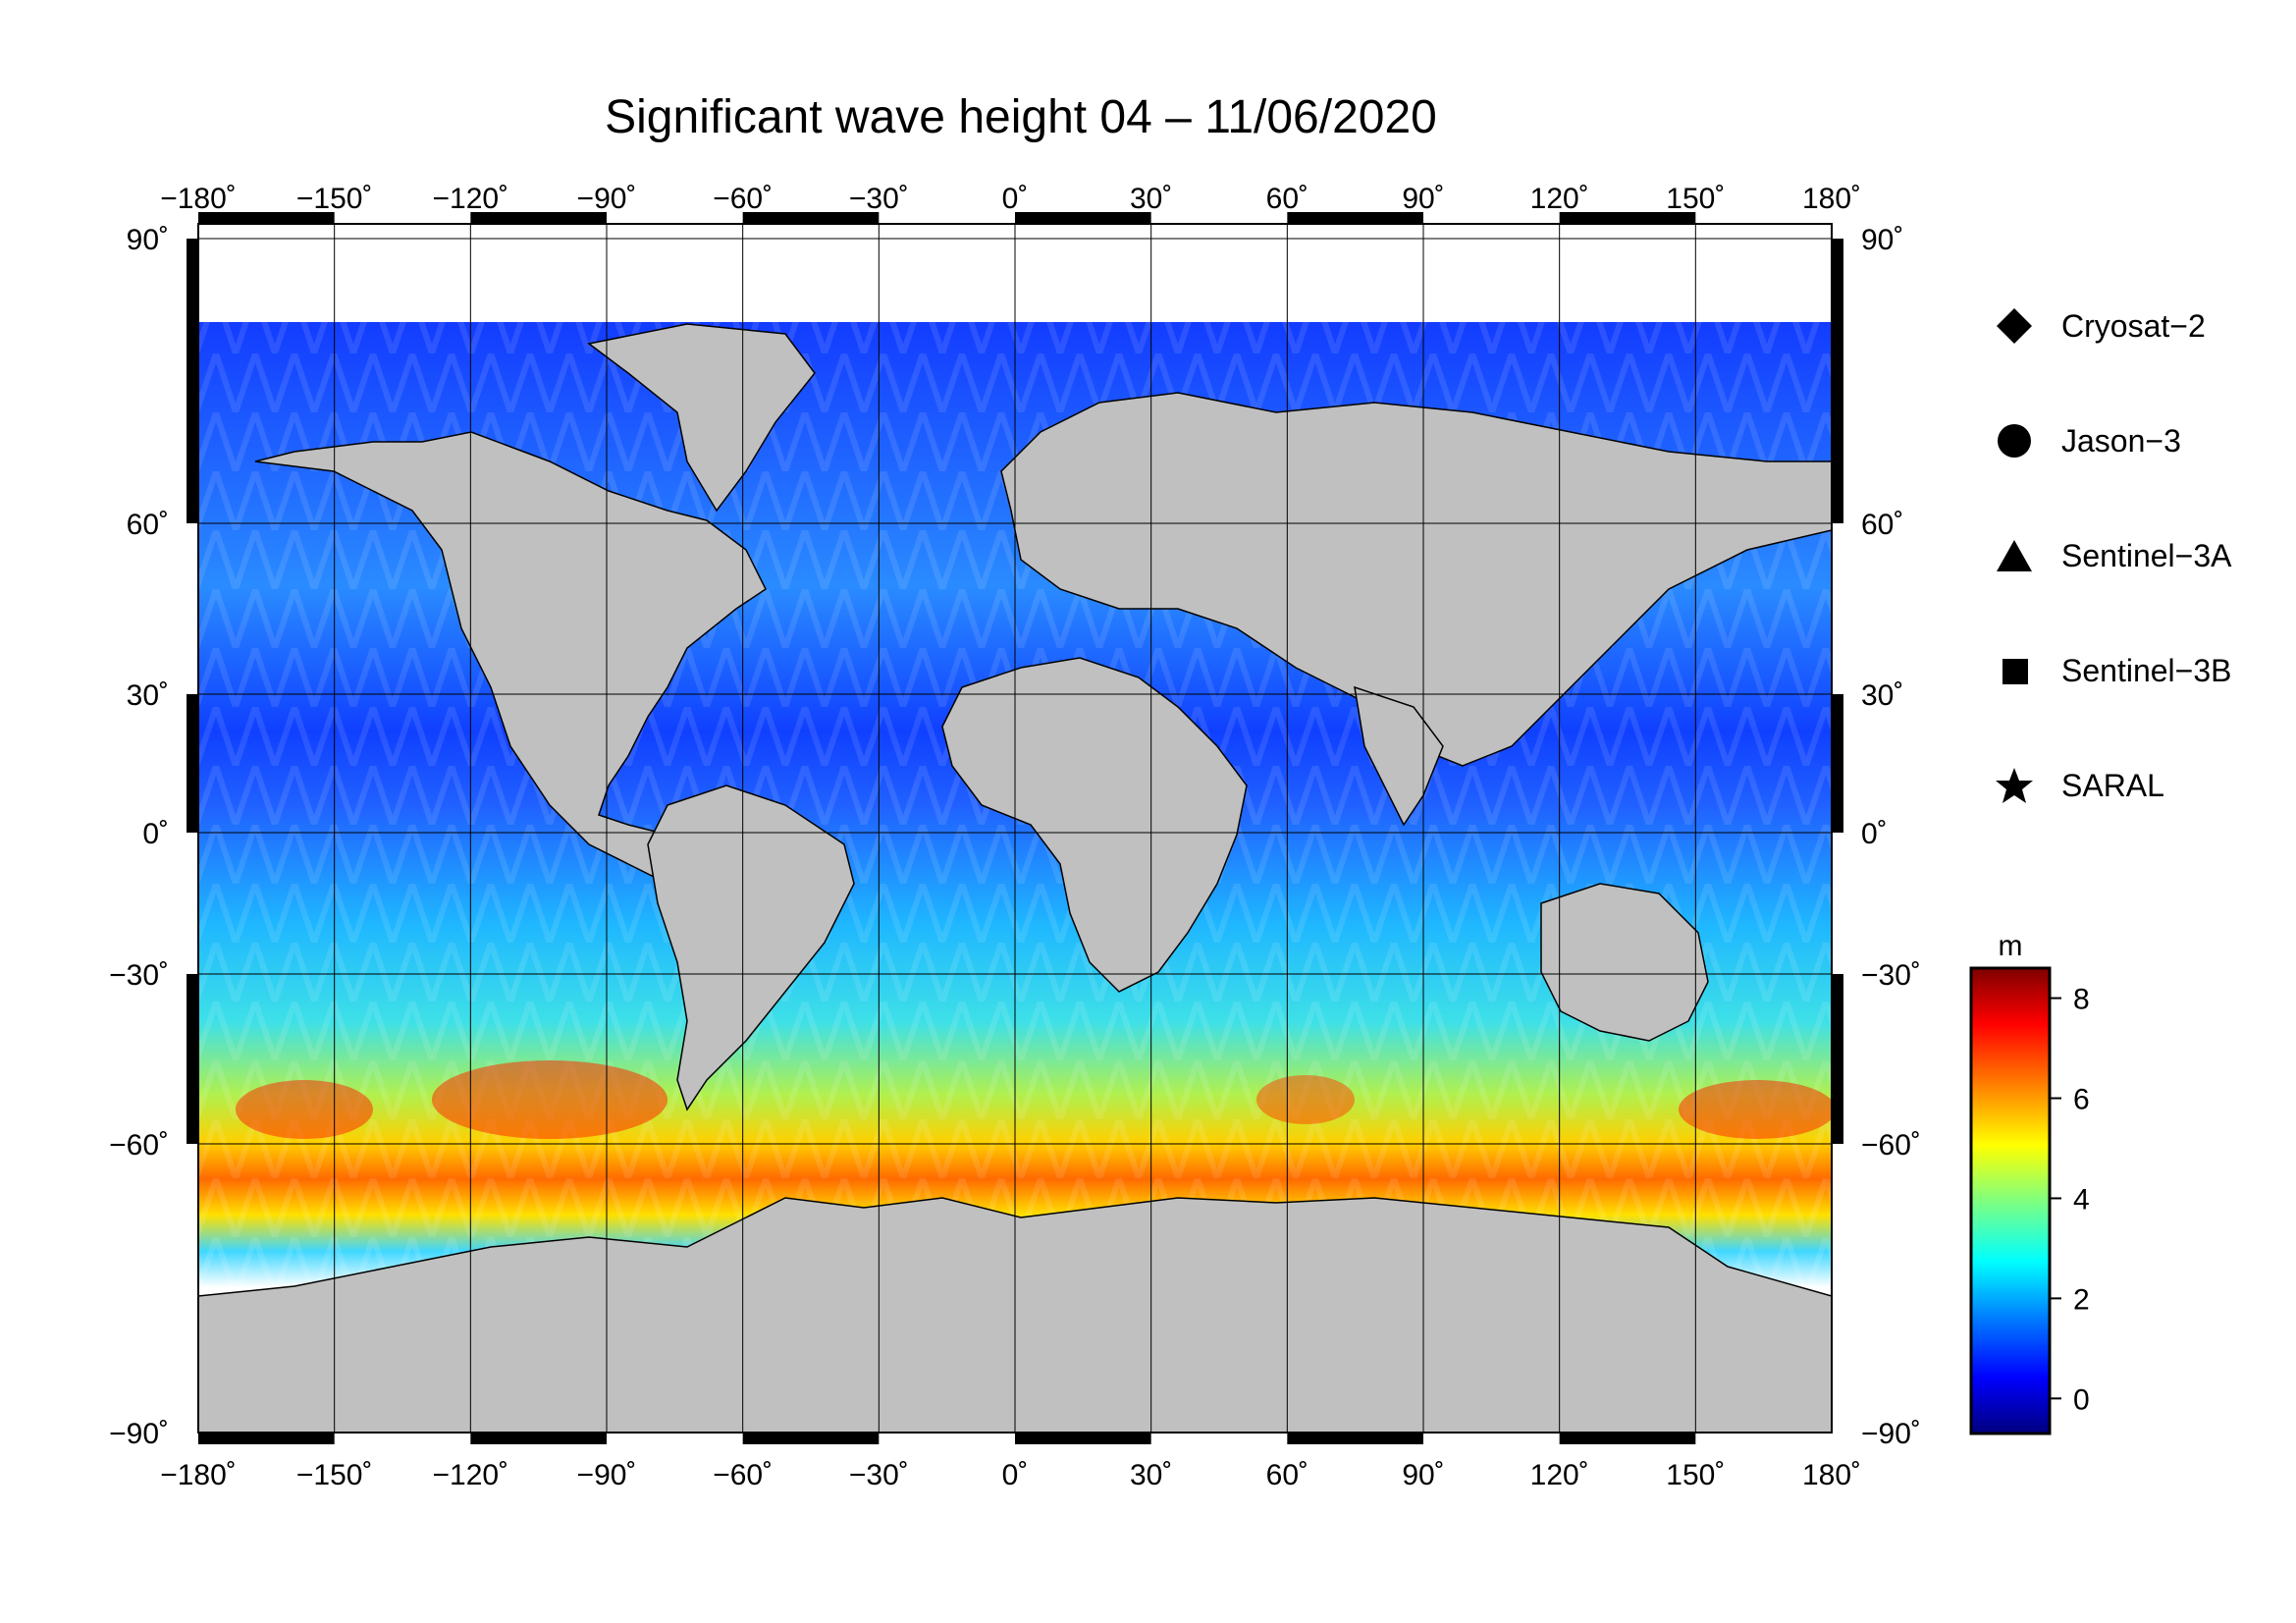 The image size is (2296, 1623). Describe the element at coordinates (879, 1475) in the screenshot. I see `lon-tick-label-bottom: −30˚` at that location.